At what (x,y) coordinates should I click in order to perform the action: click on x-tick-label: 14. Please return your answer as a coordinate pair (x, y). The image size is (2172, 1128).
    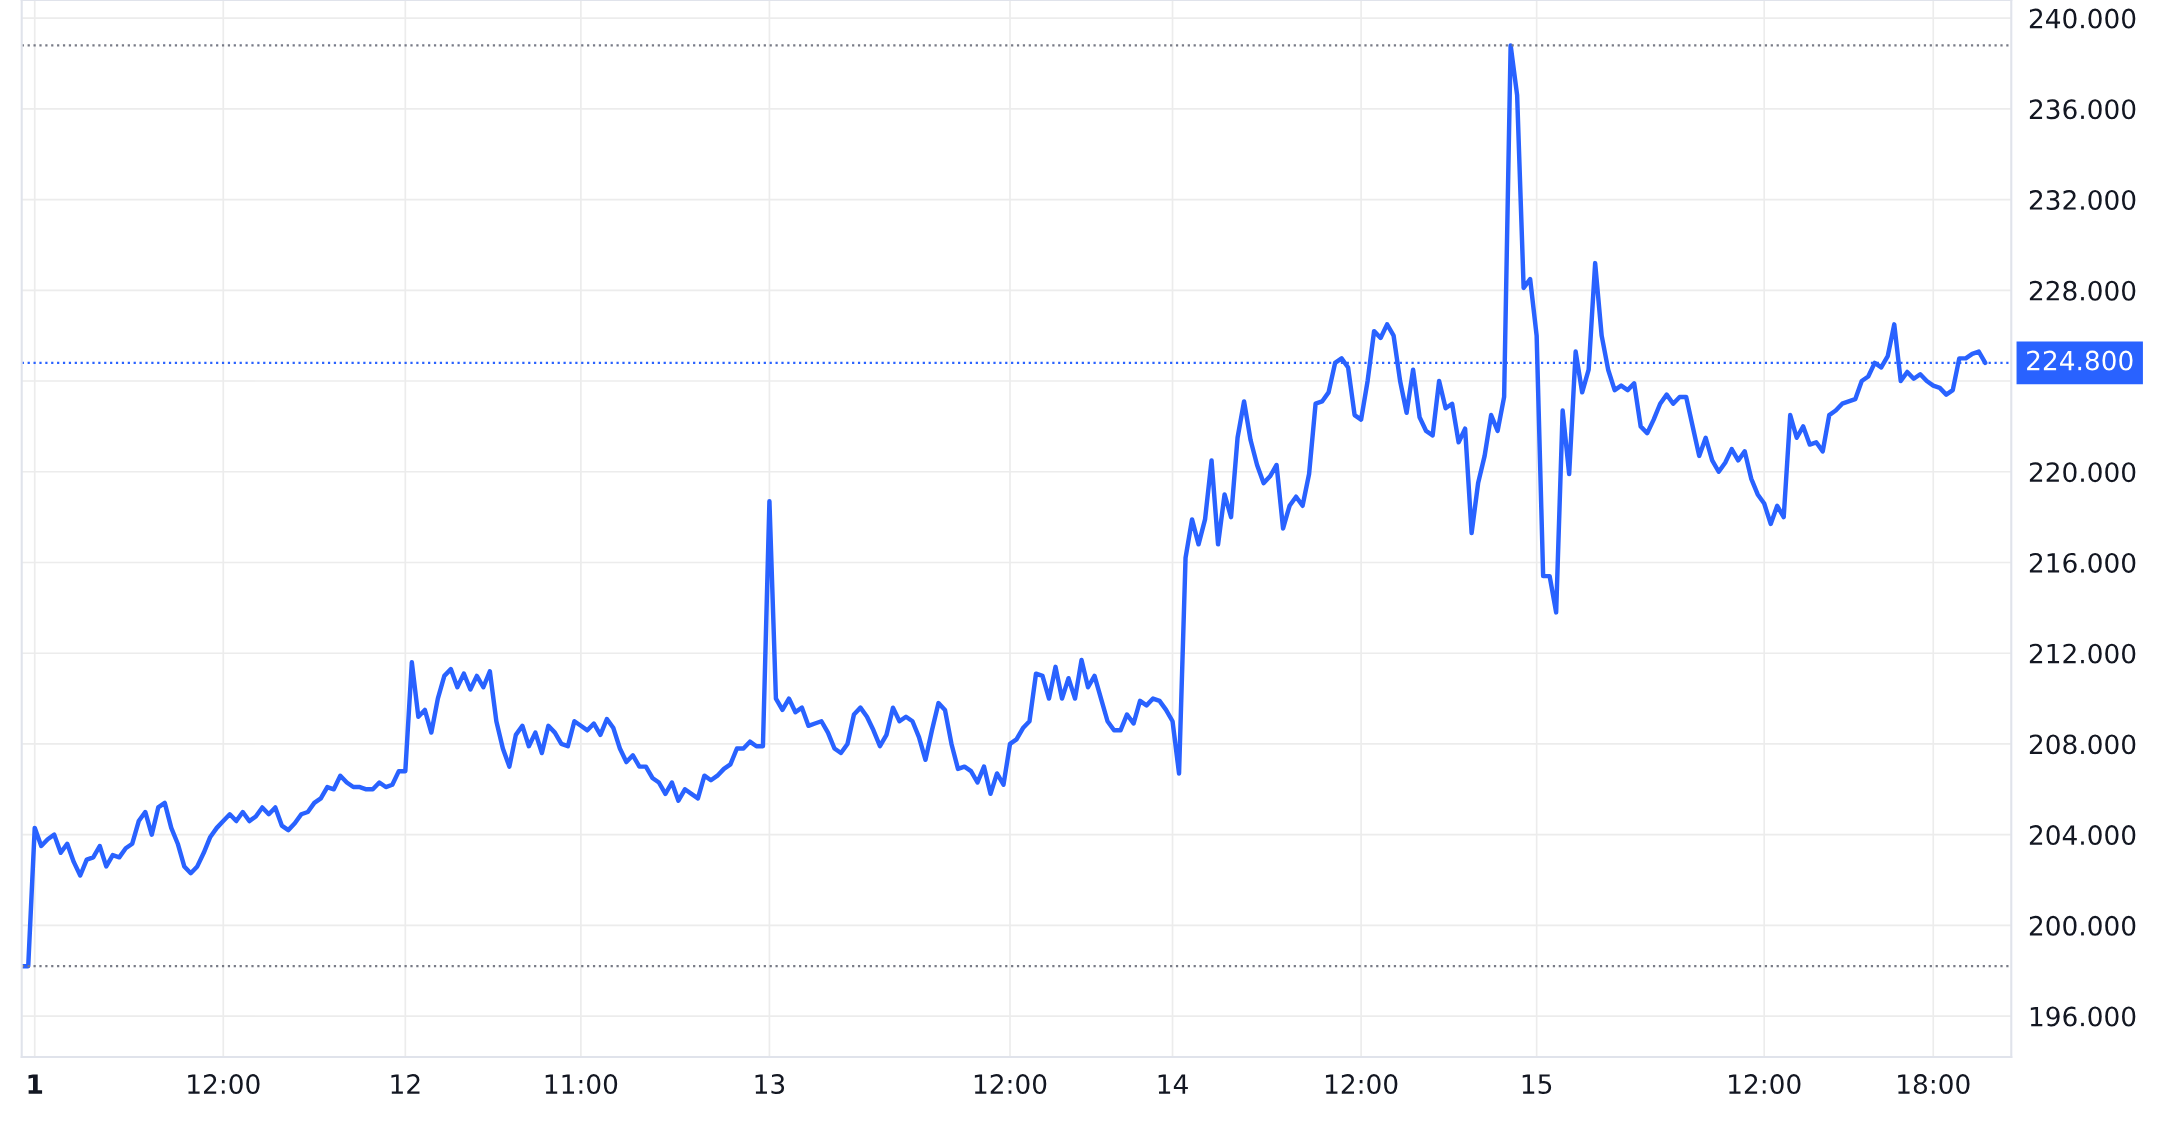
    Looking at the image, I should click on (1173, 1084).